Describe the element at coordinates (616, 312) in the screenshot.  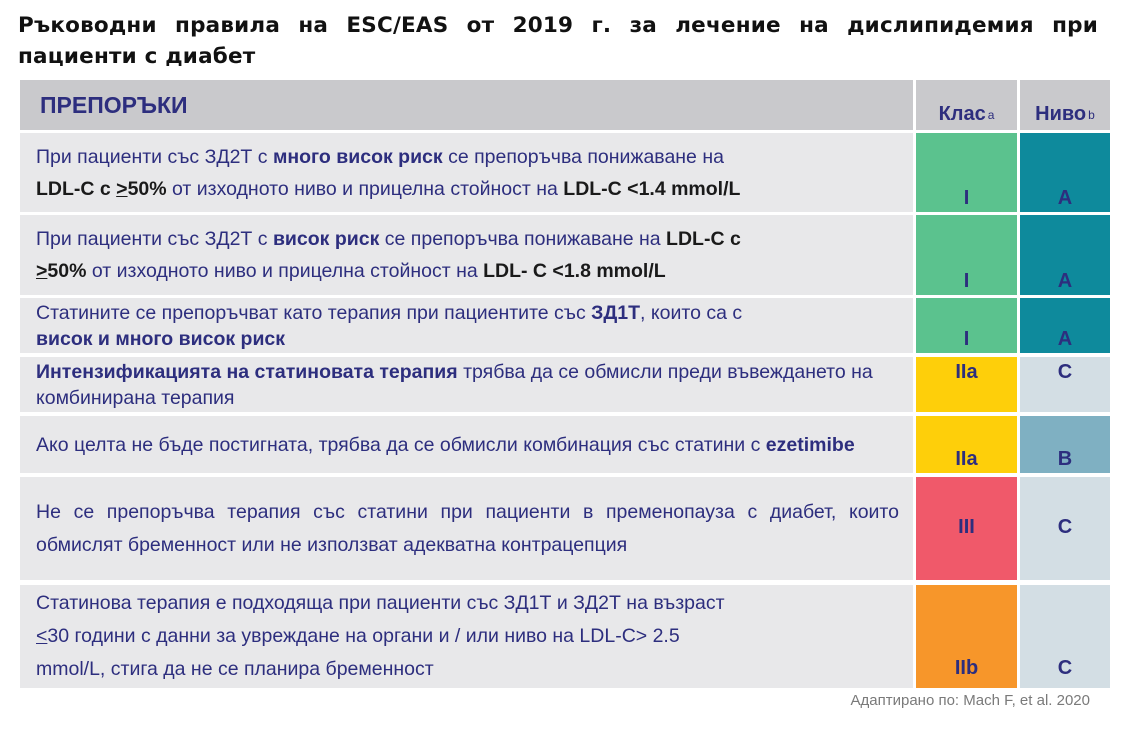
I see `row-emphasis: ЗД1Т` at that location.